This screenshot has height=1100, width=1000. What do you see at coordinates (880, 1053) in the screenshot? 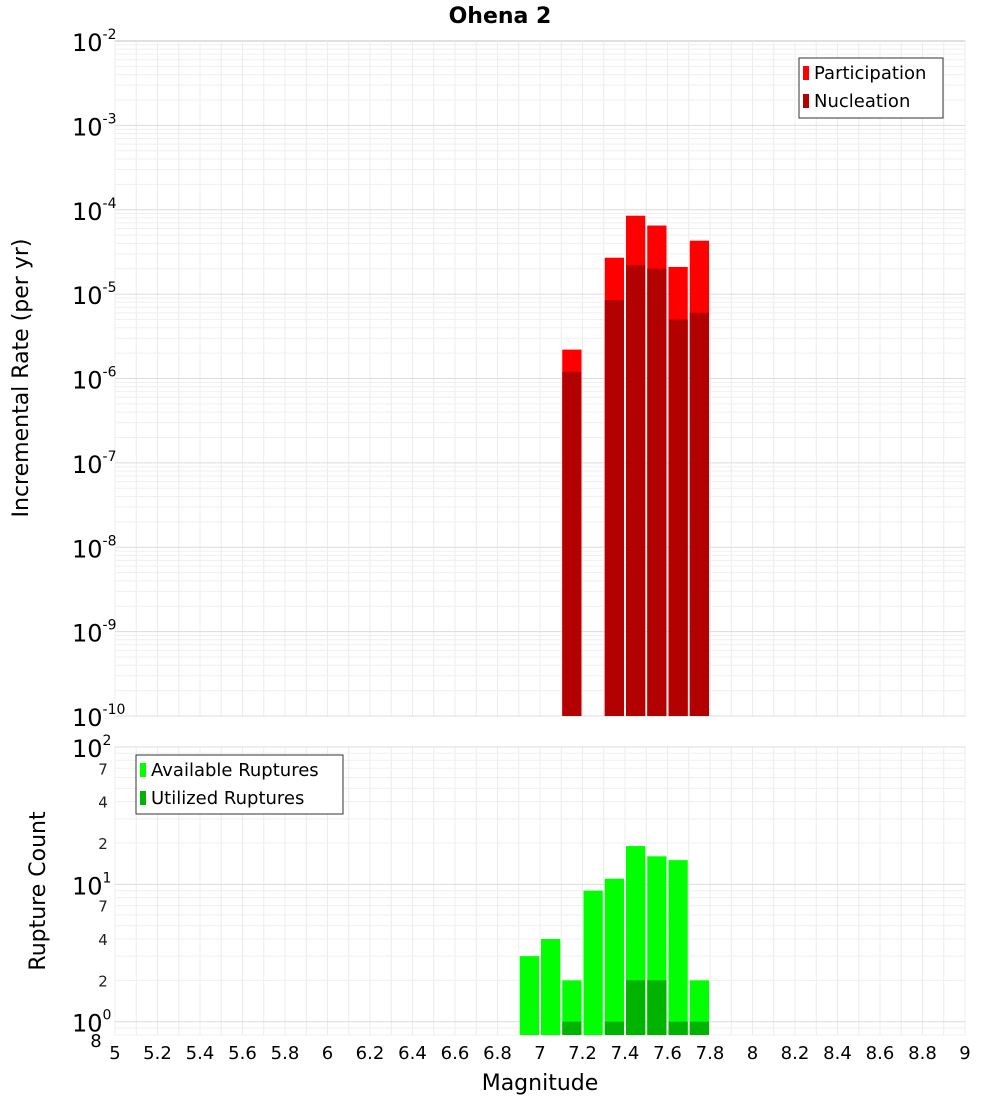
I see `x-tick-label: 8.6` at bounding box center [880, 1053].